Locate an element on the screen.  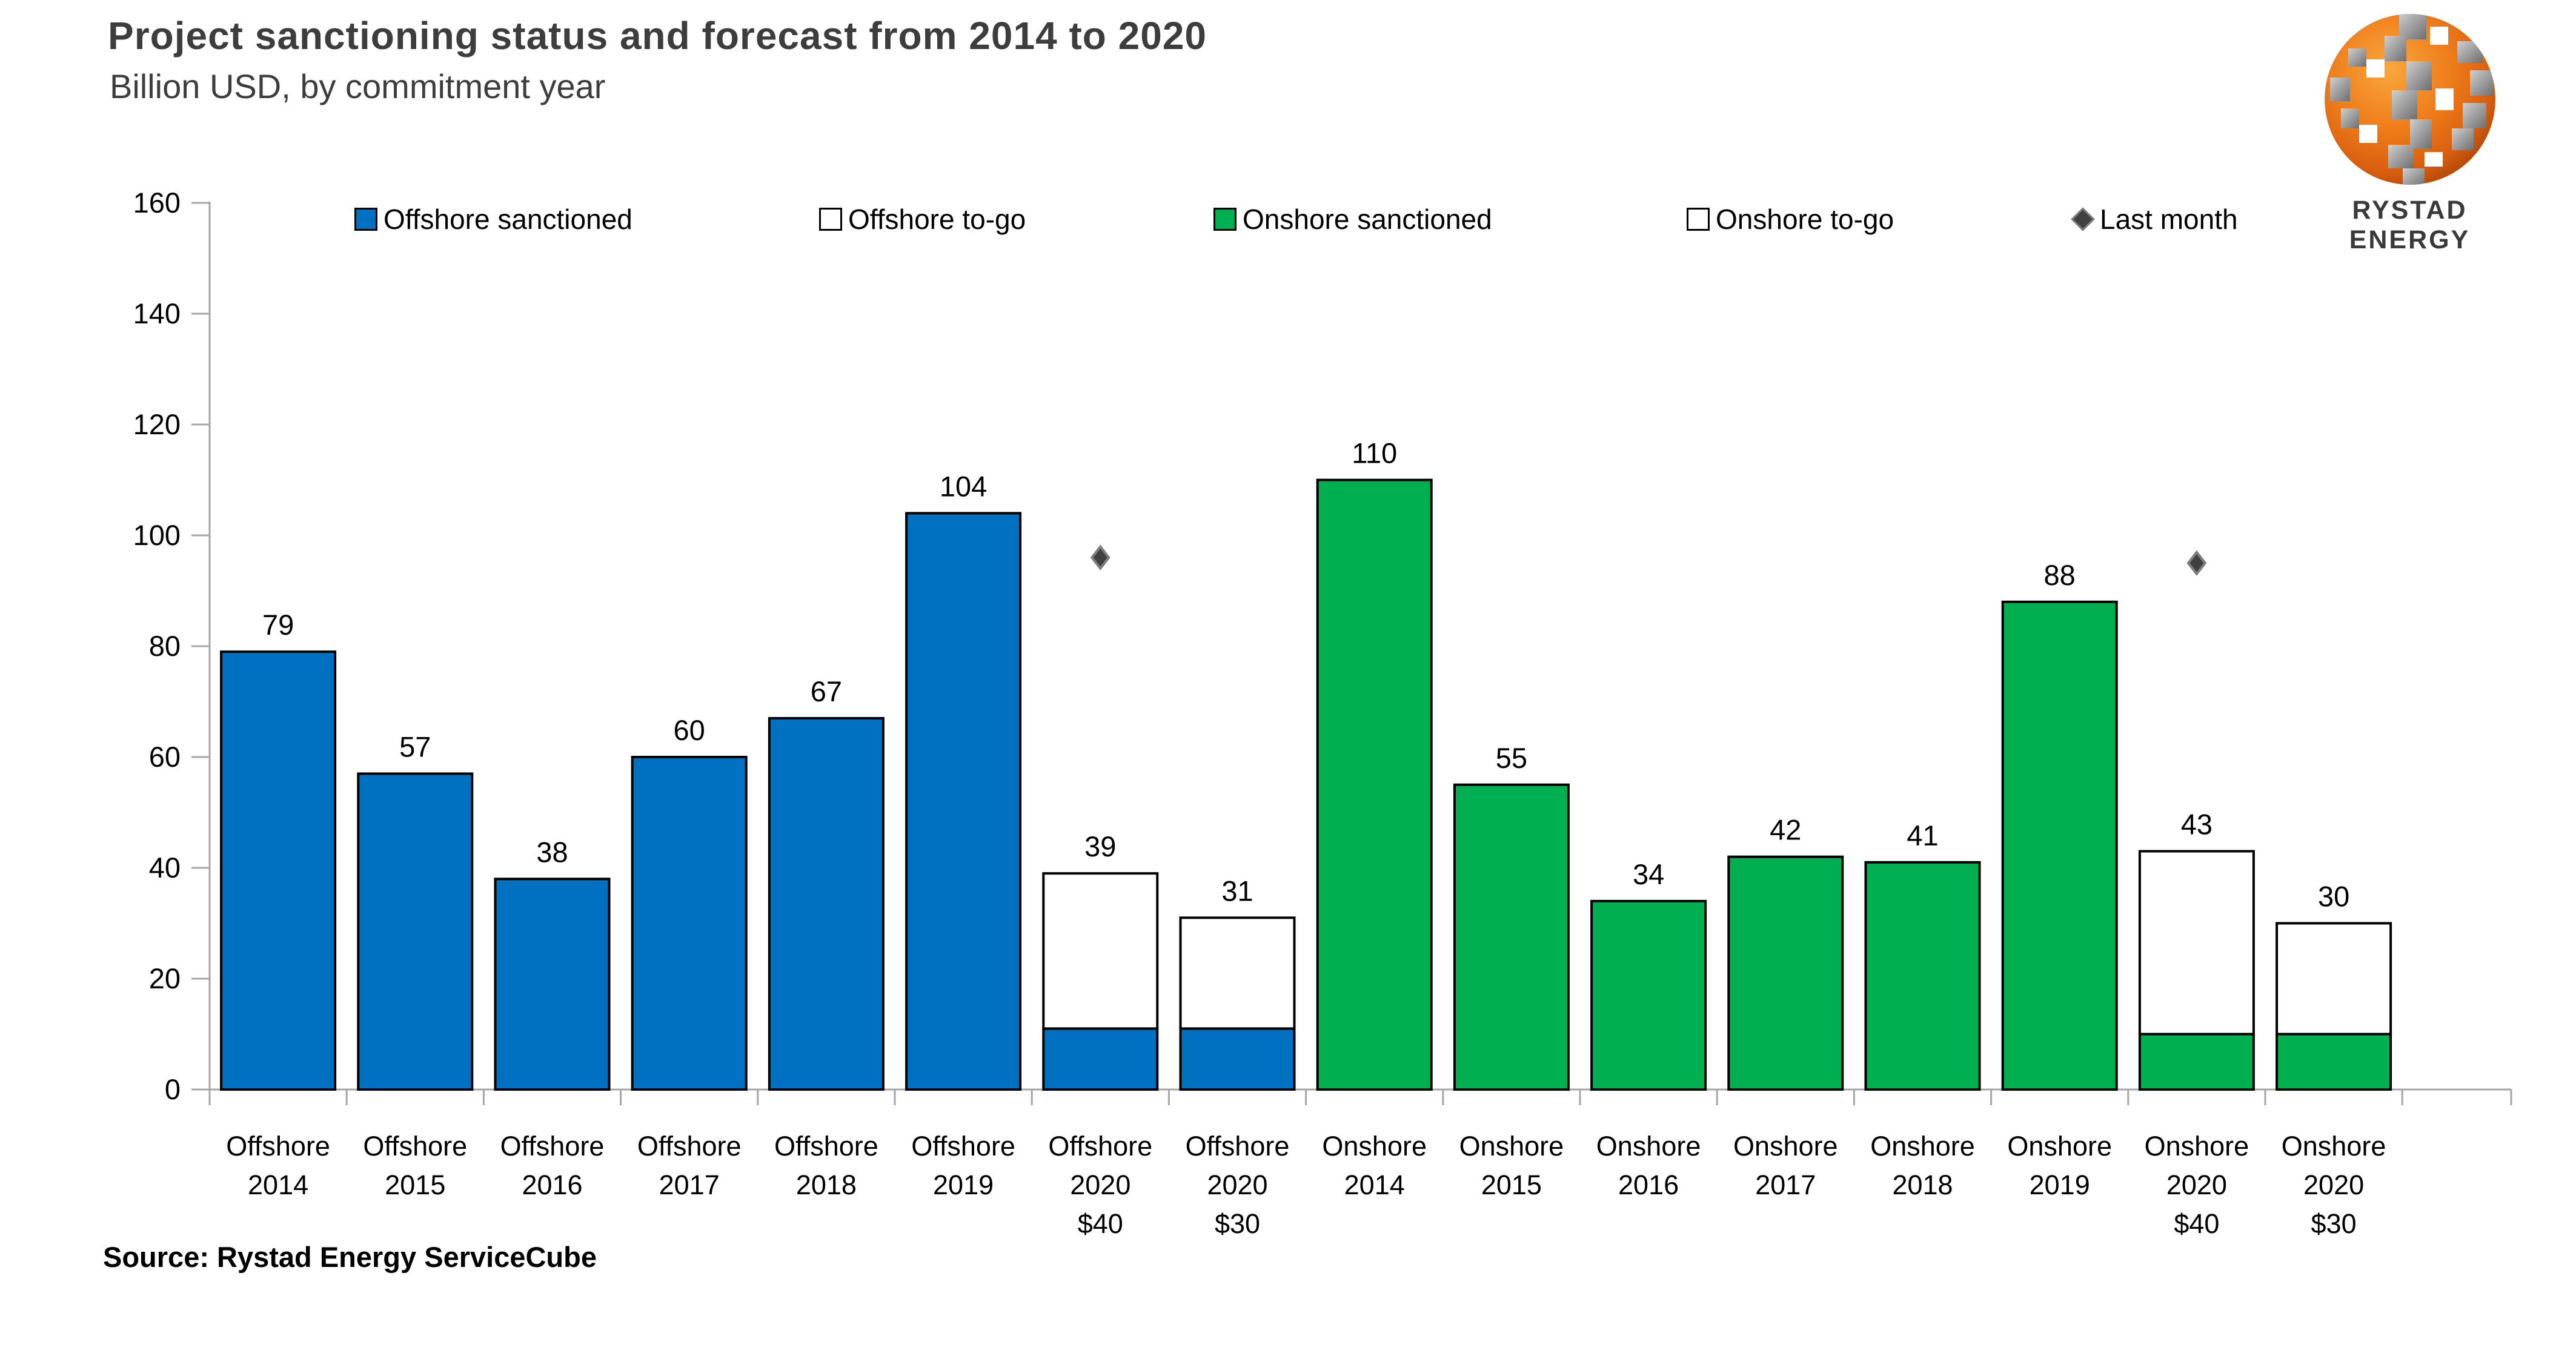
y-tick-label-40: 40 is located at coordinates (165, 867).